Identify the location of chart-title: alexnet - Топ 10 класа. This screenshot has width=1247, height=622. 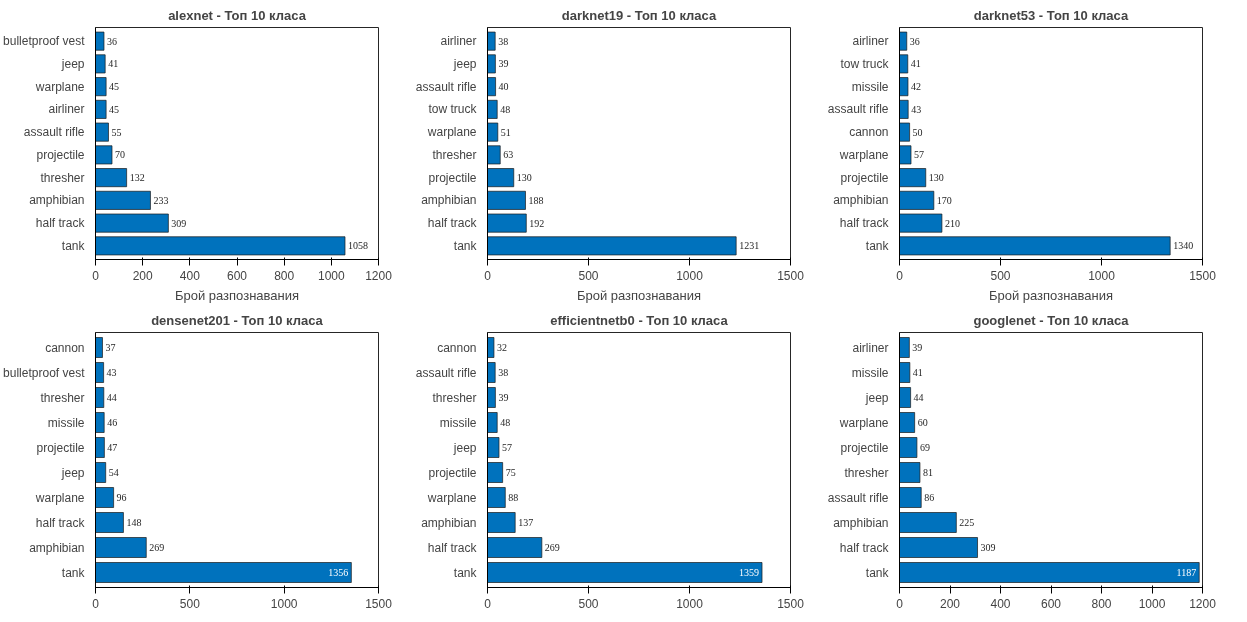
(237, 15).